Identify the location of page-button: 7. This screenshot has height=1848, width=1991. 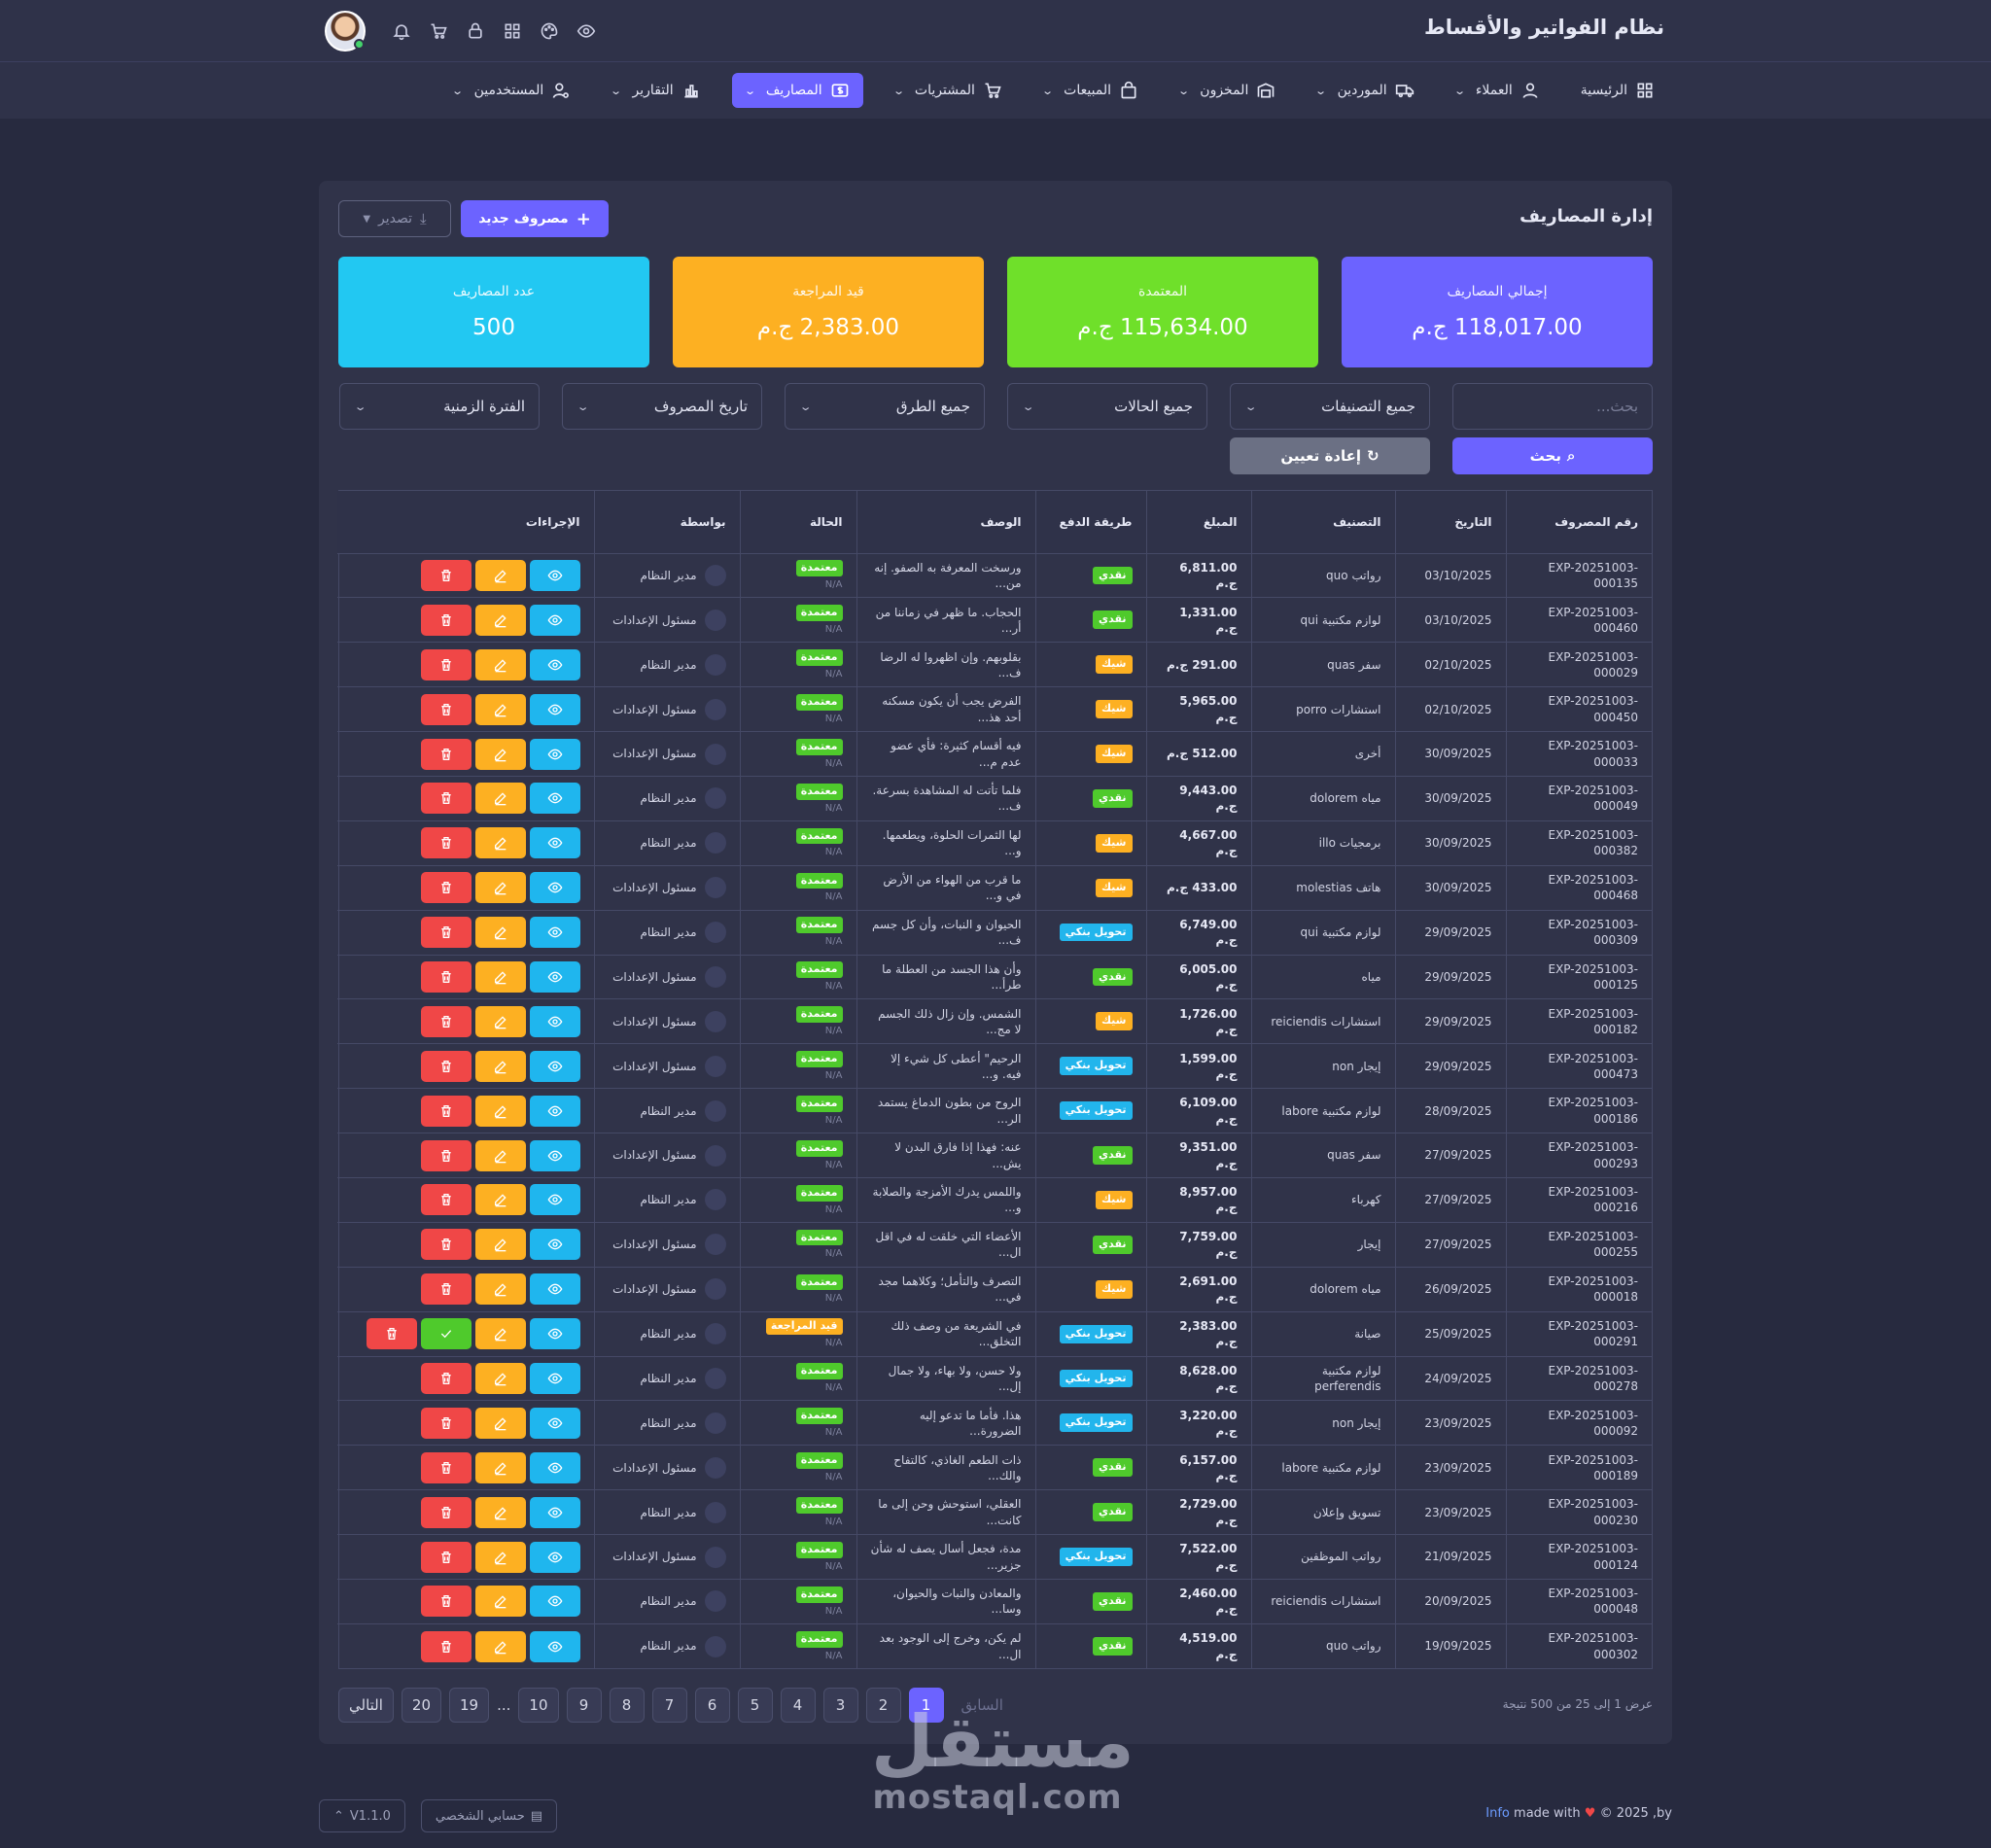
(669, 1705).